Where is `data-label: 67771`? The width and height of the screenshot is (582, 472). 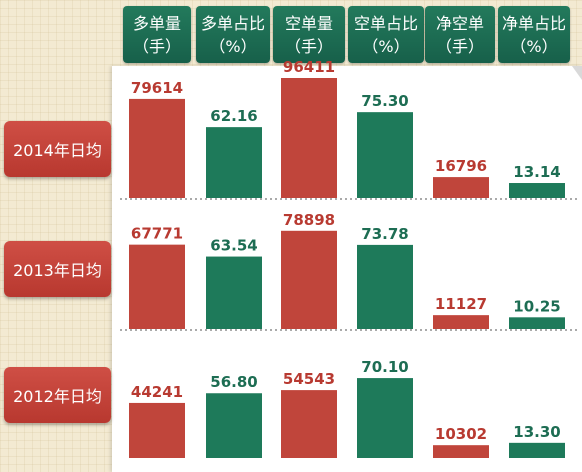 data-label: 67771 is located at coordinates (157, 234).